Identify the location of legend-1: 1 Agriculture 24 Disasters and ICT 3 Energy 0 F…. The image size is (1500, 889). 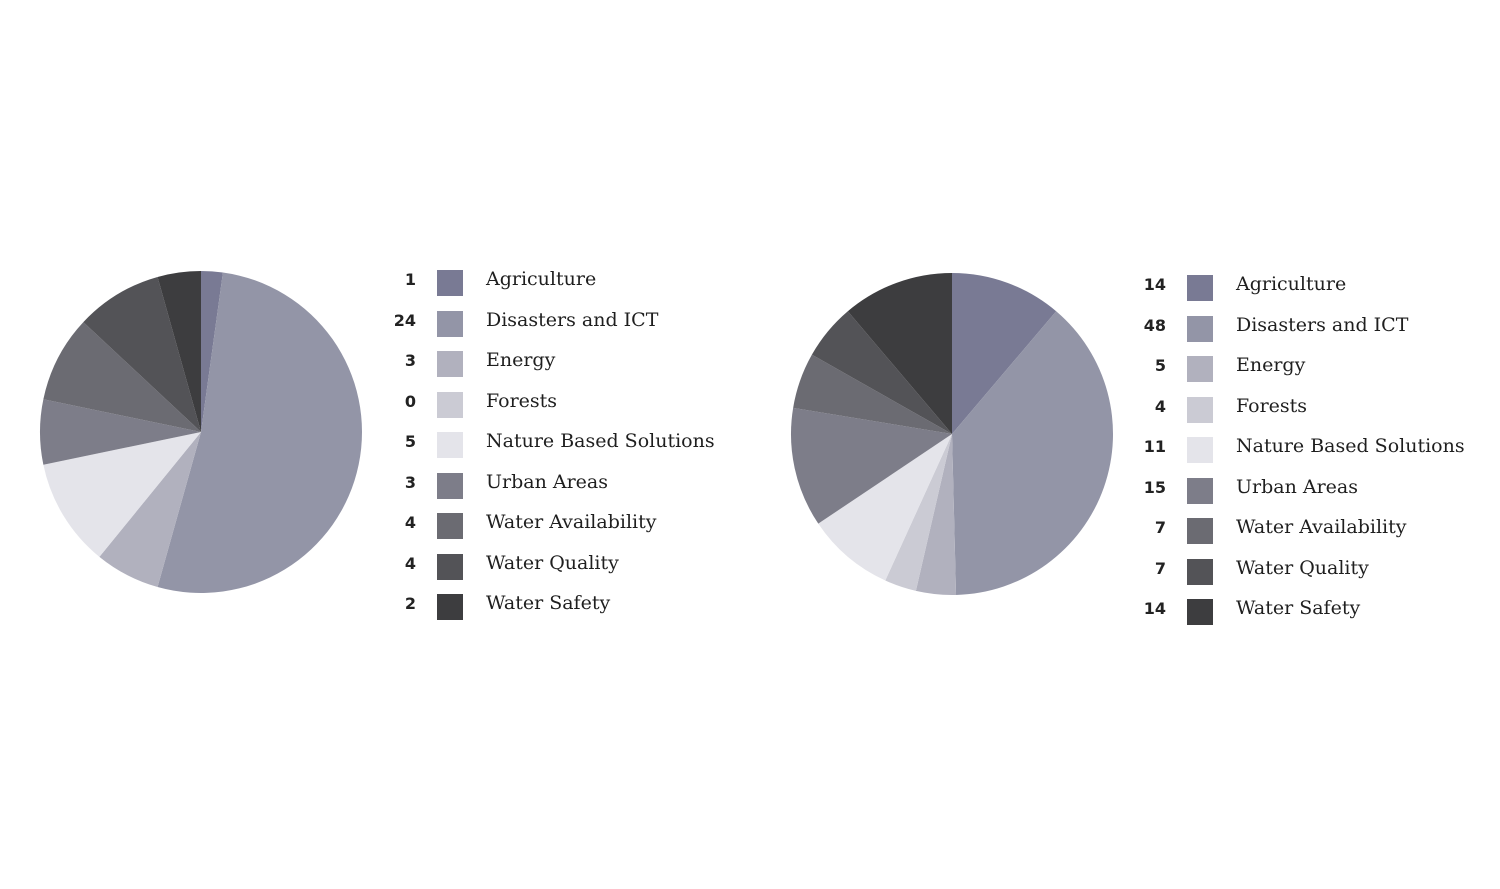
(558, 446).